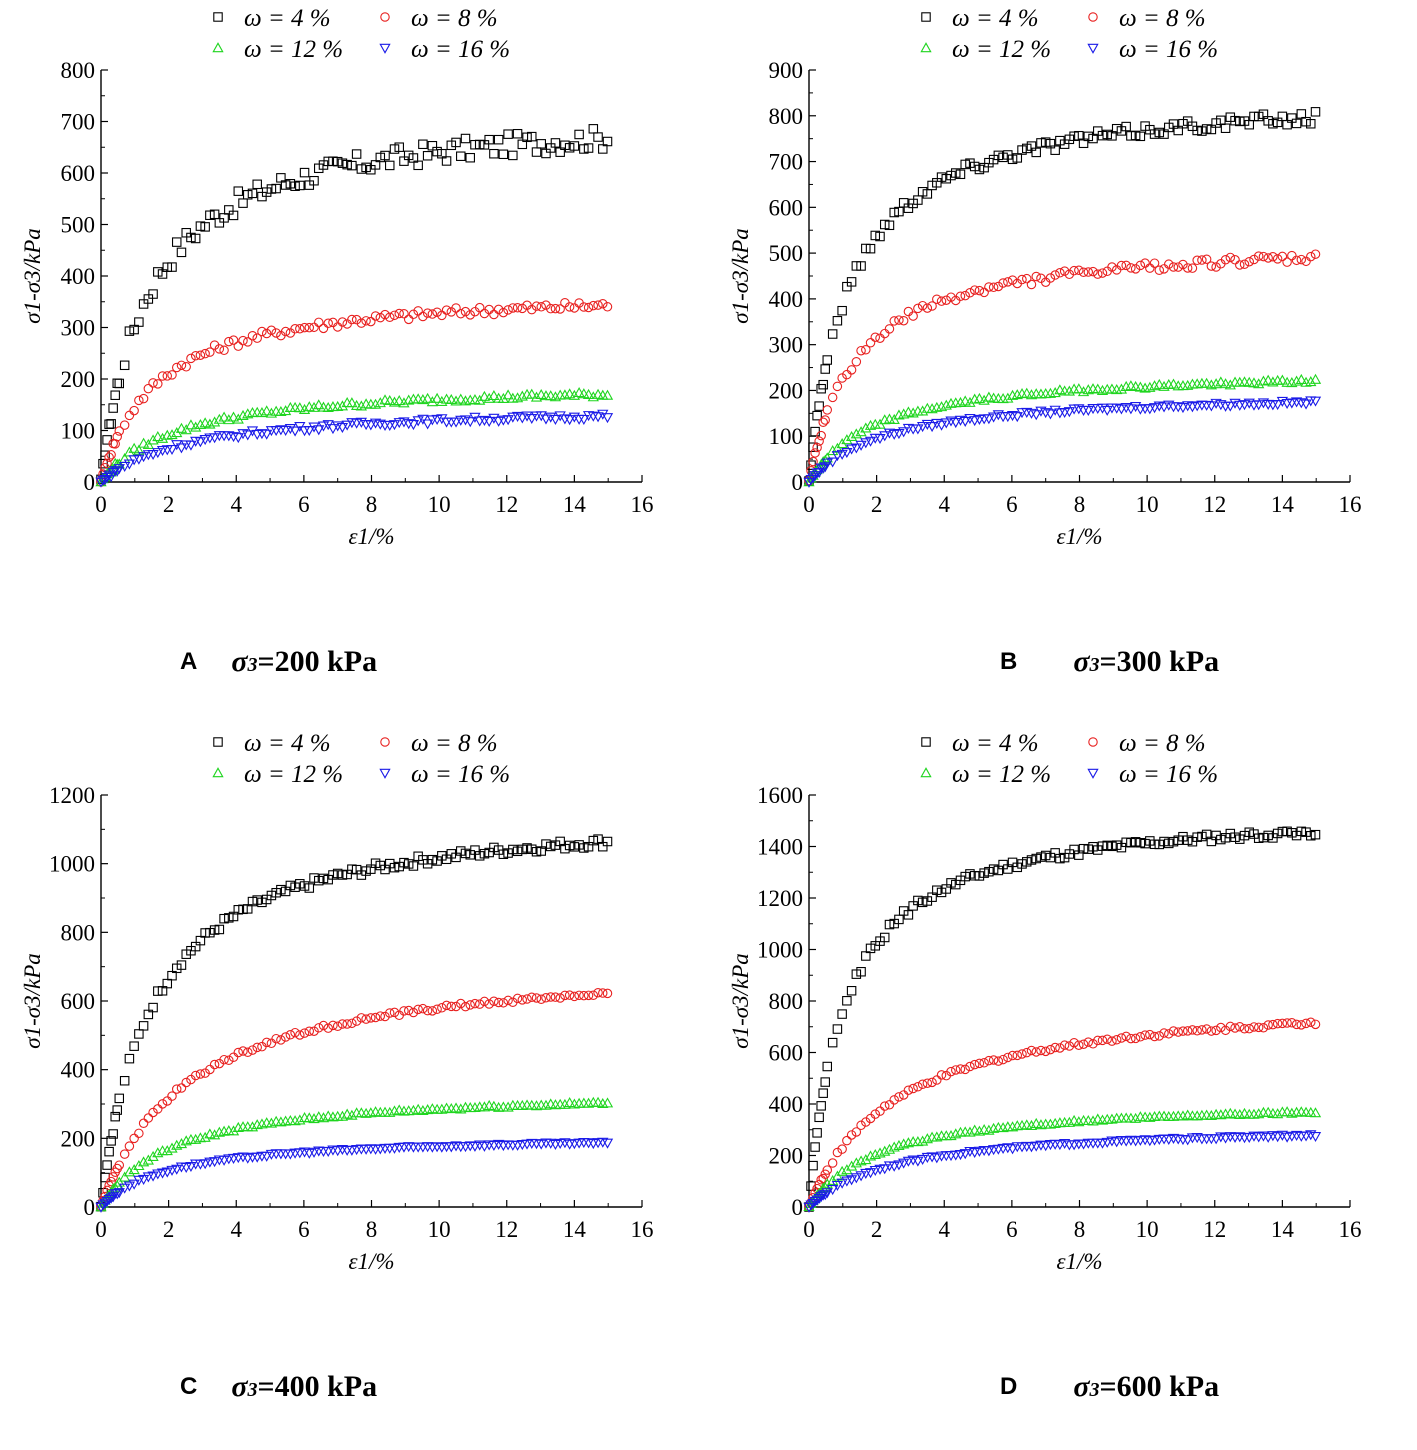 This screenshot has height=1450, width=1417. I want to click on x-tick-label: 8, so click(372, 1229).